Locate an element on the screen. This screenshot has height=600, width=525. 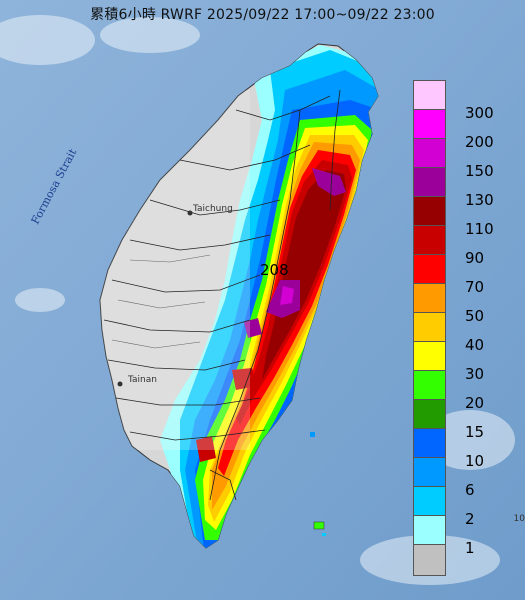
legend-row: 150 is located at coordinates (468, 159).